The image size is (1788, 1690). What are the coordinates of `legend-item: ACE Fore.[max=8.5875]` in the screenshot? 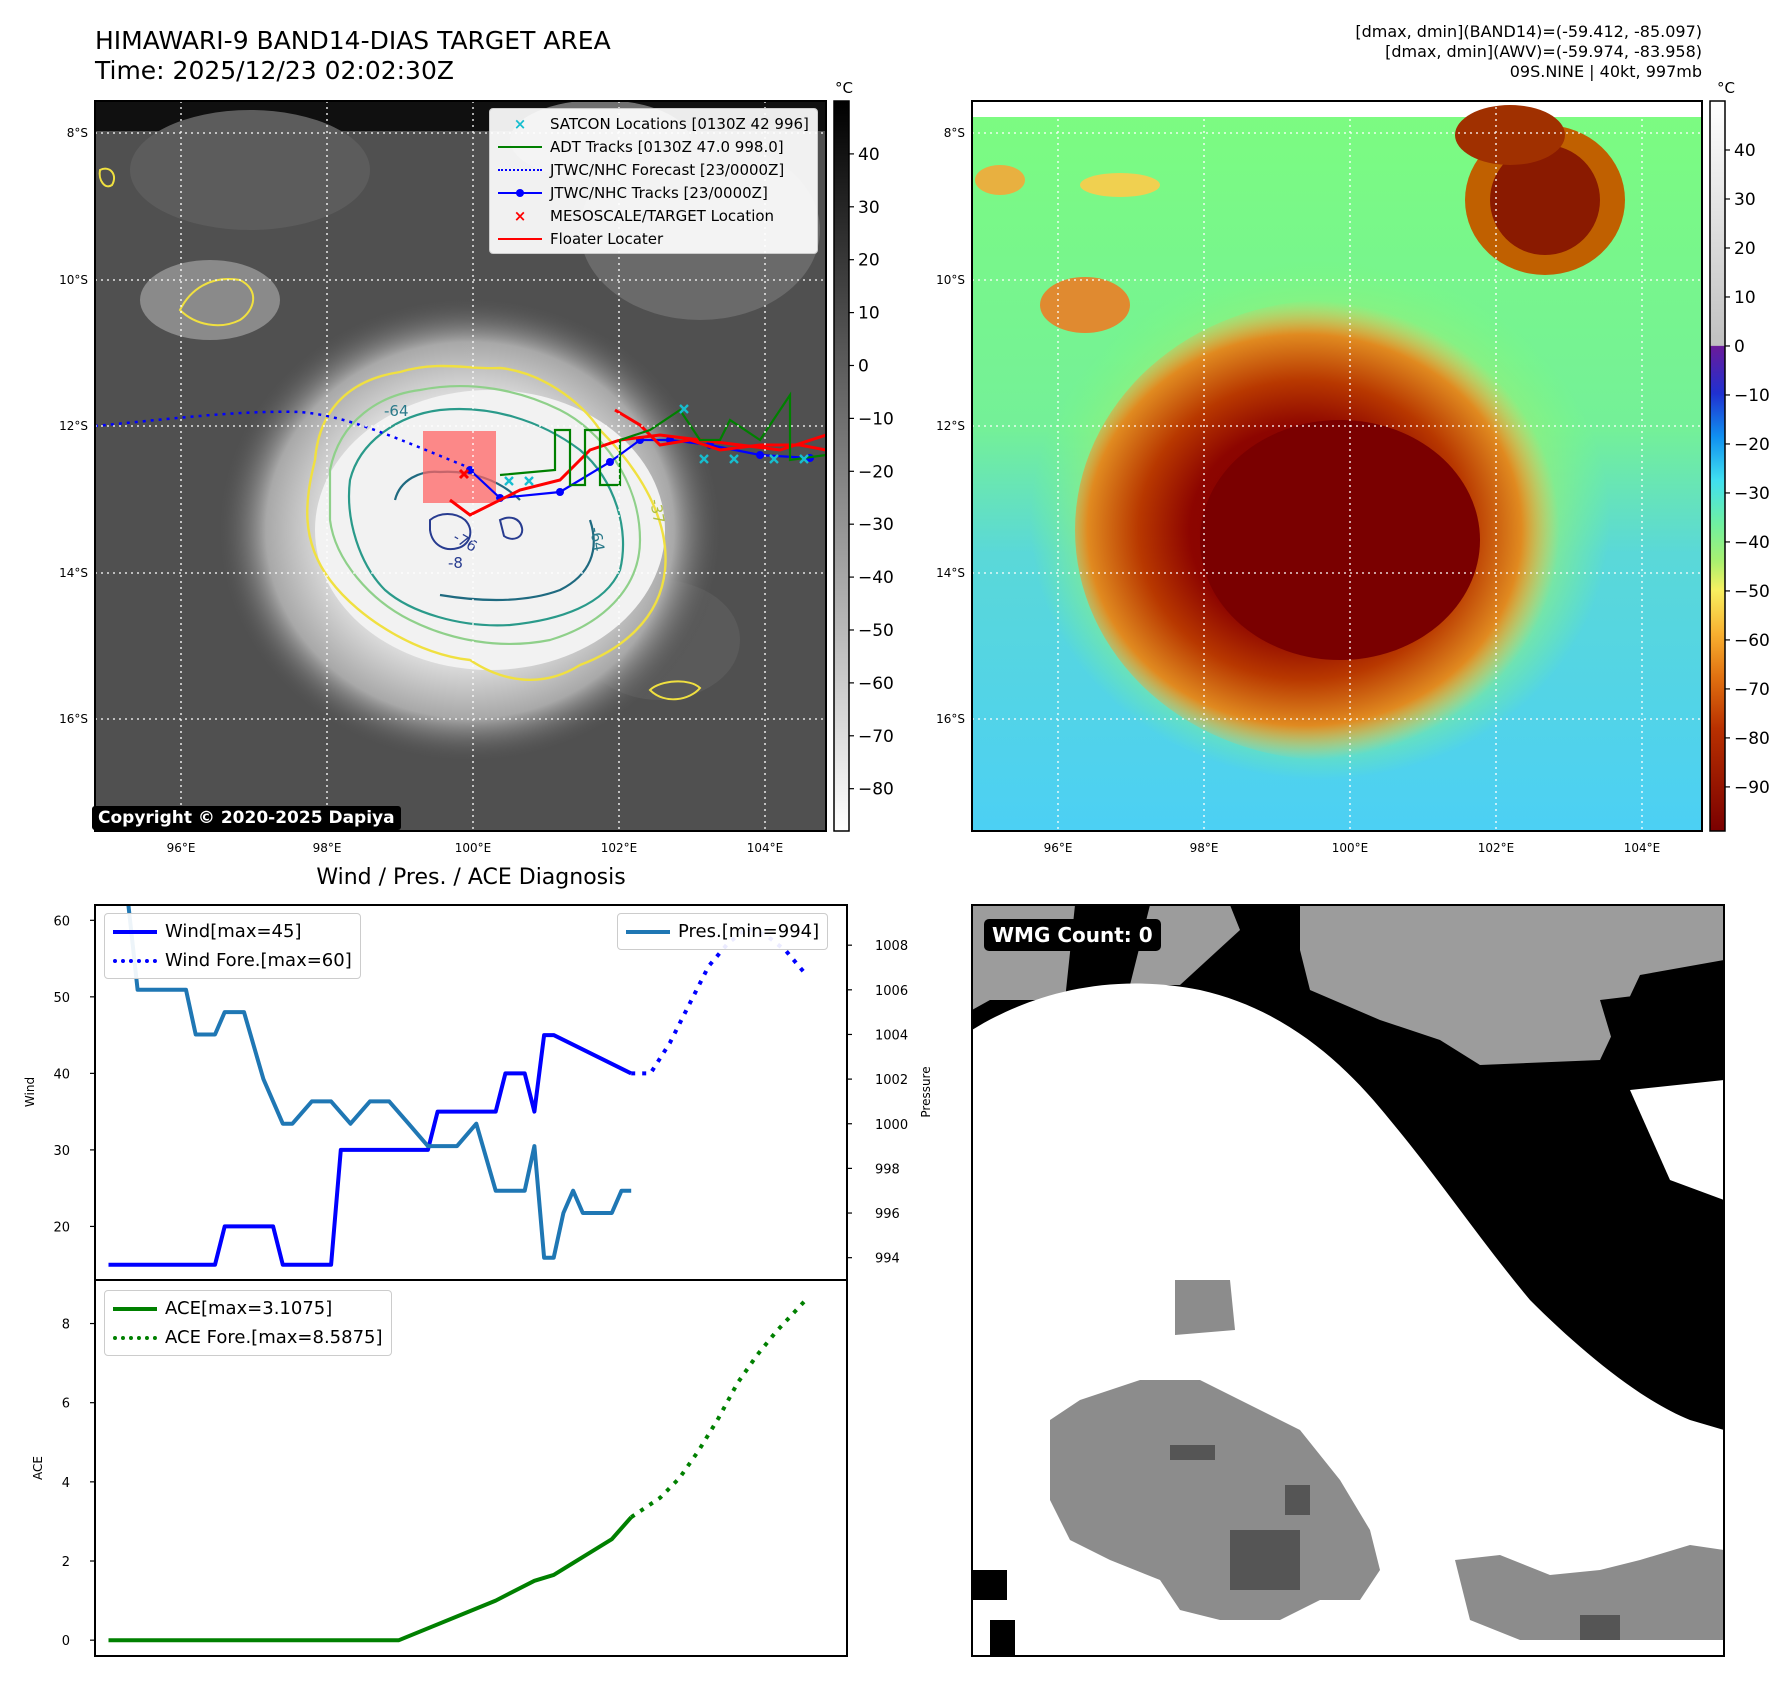 It's located at (248, 1337).